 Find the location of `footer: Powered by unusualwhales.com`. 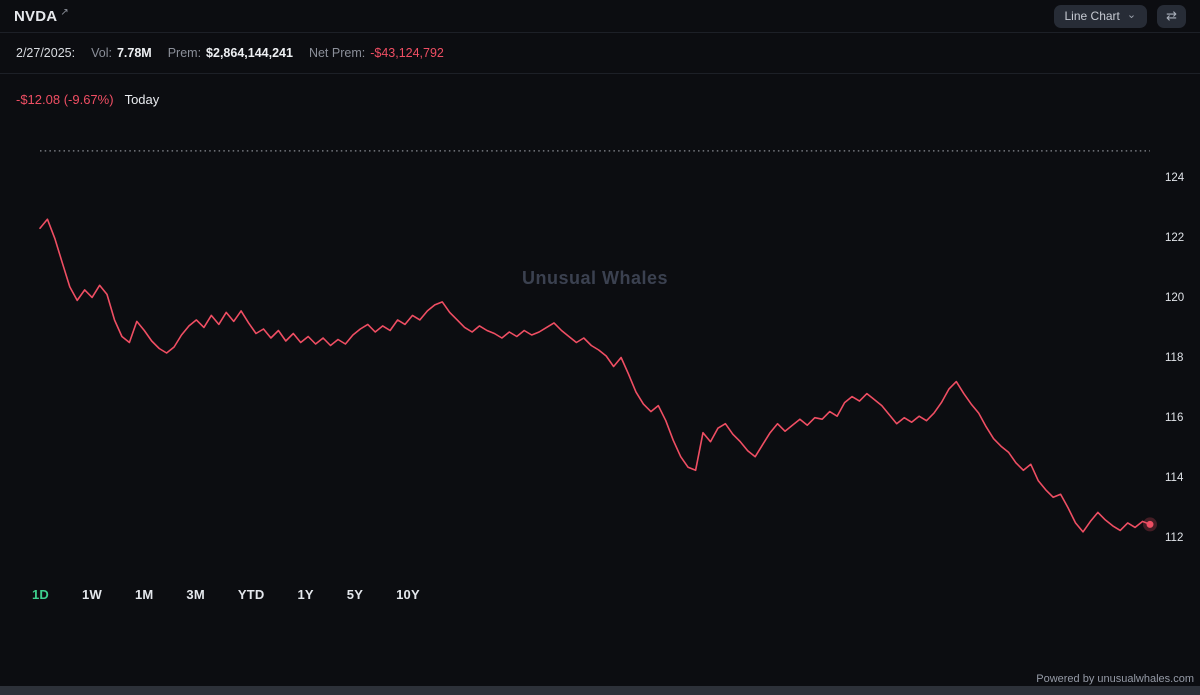

footer: Powered by unusualwhales.com is located at coordinates (600, 684).